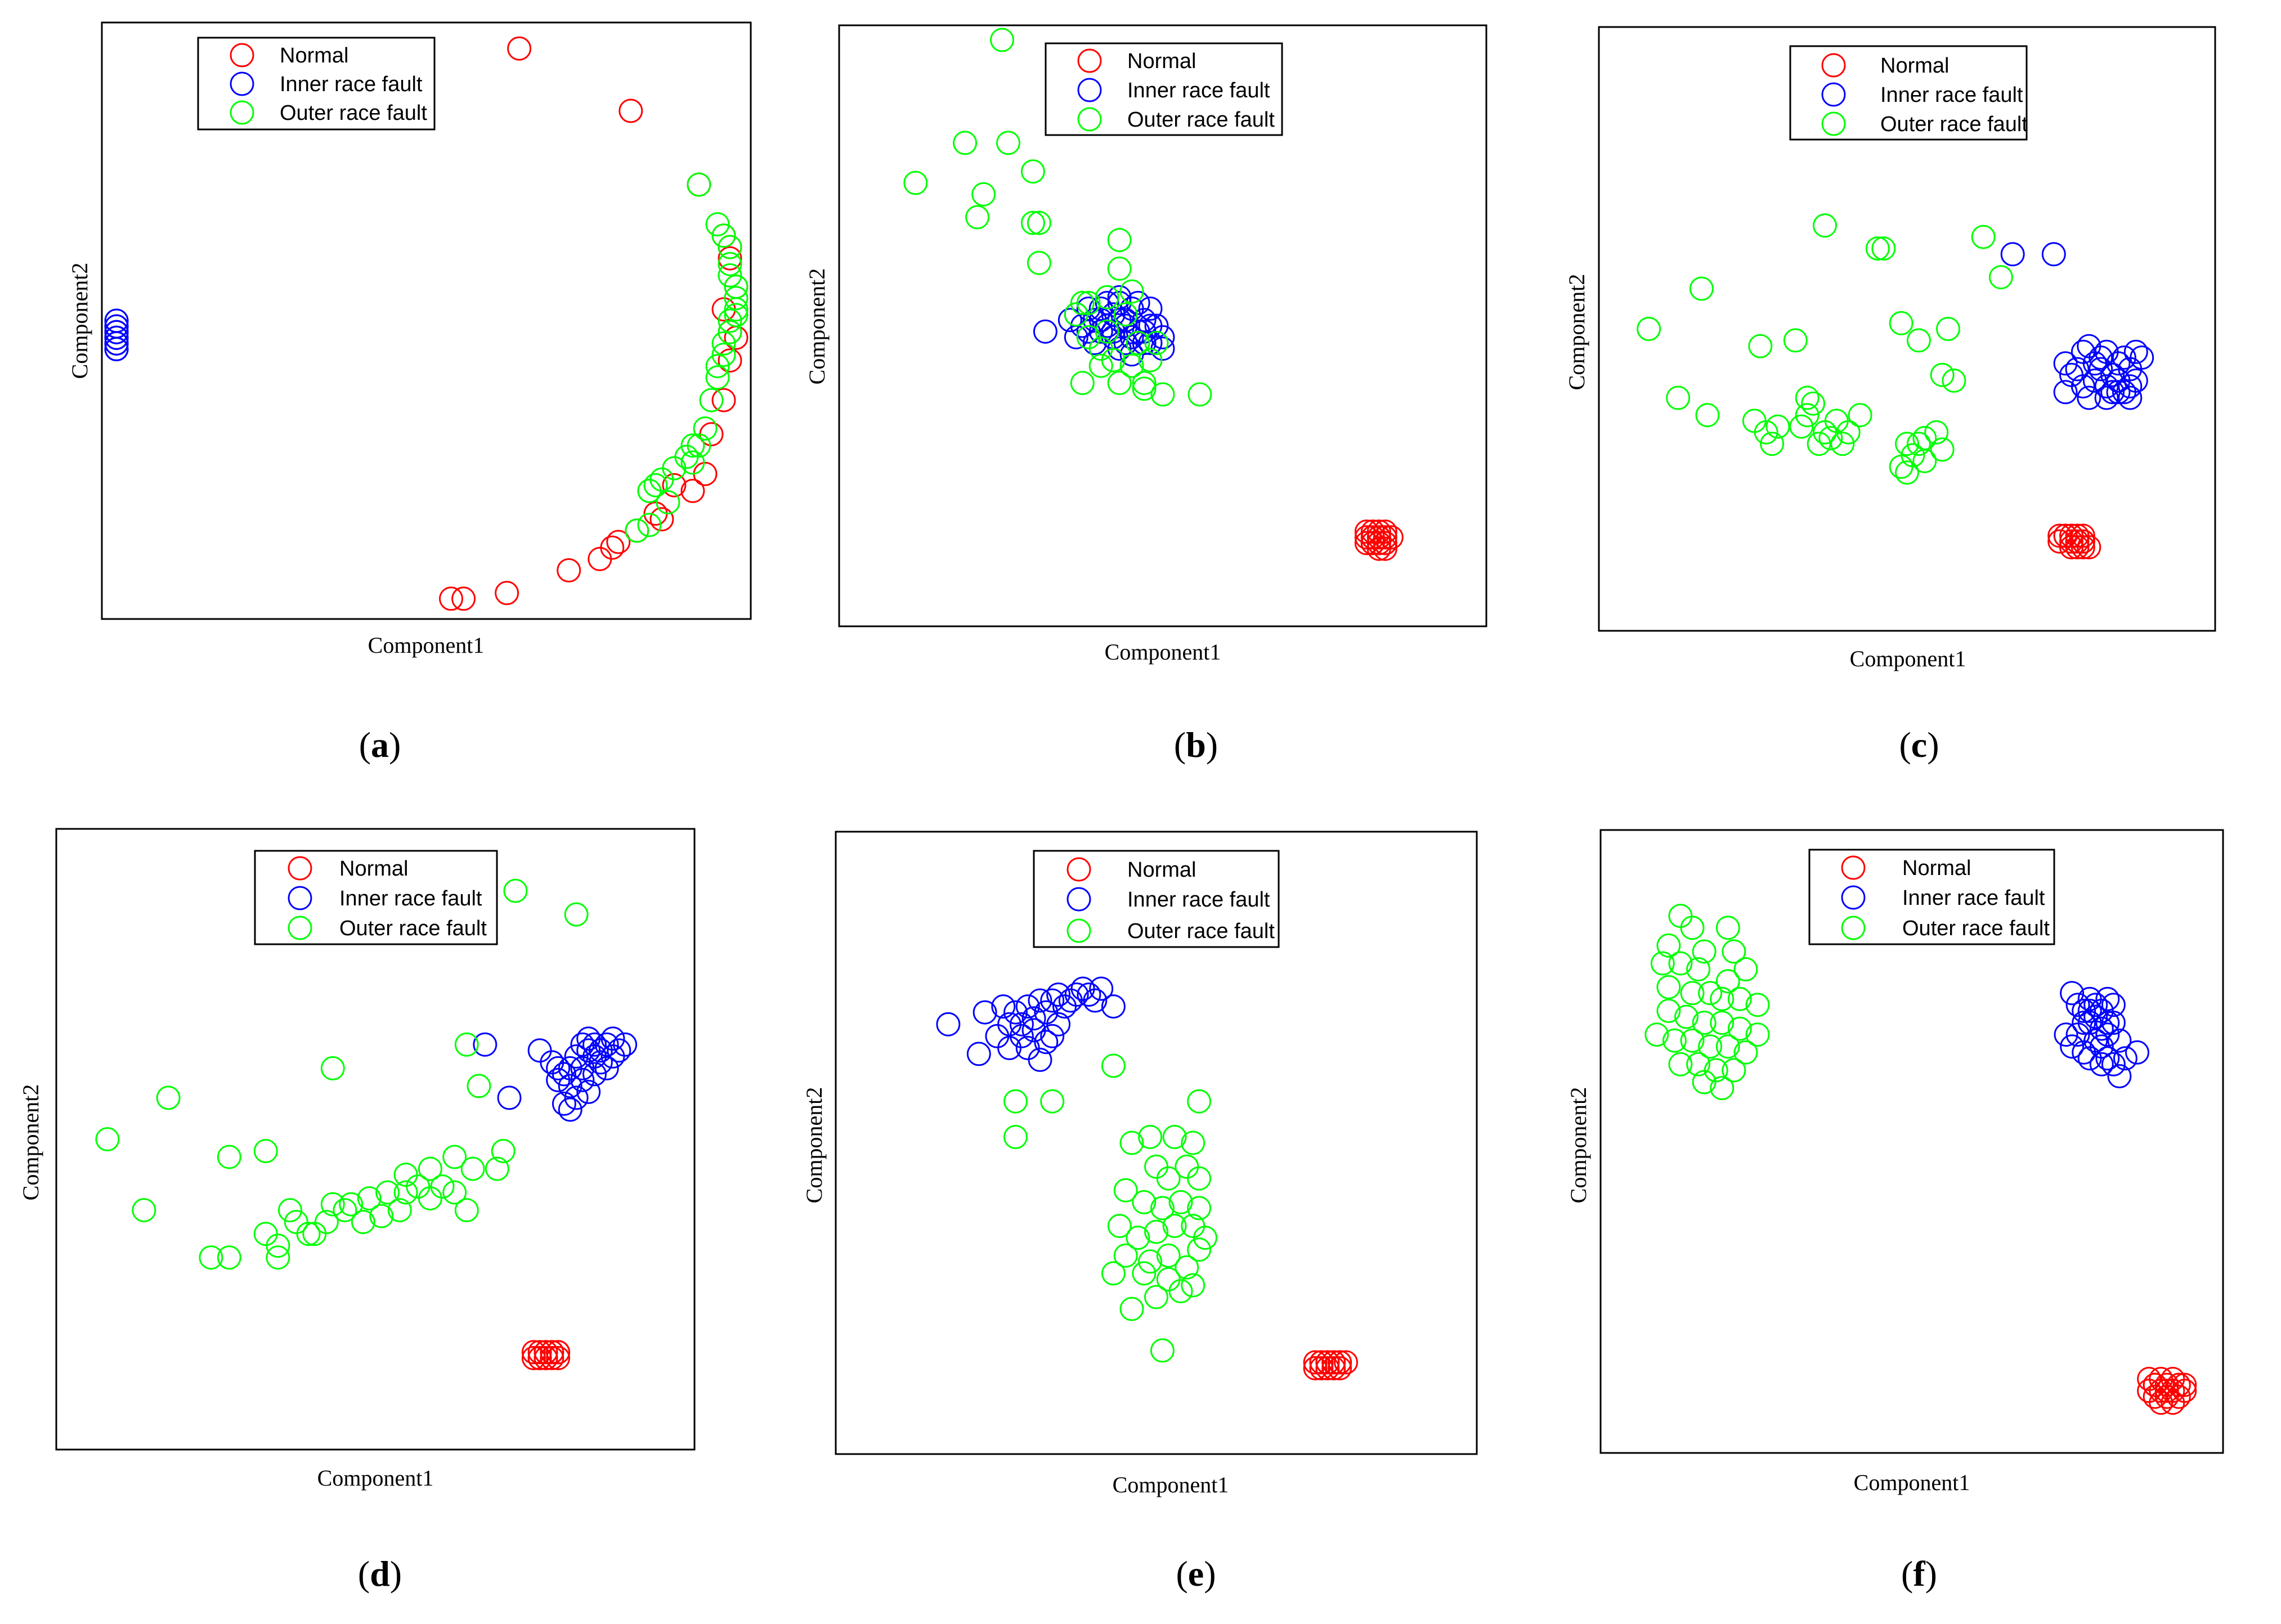 The height and width of the screenshot is (1624, 2281). I want to click on legend-label-normal: Normal, so click(314, 56).